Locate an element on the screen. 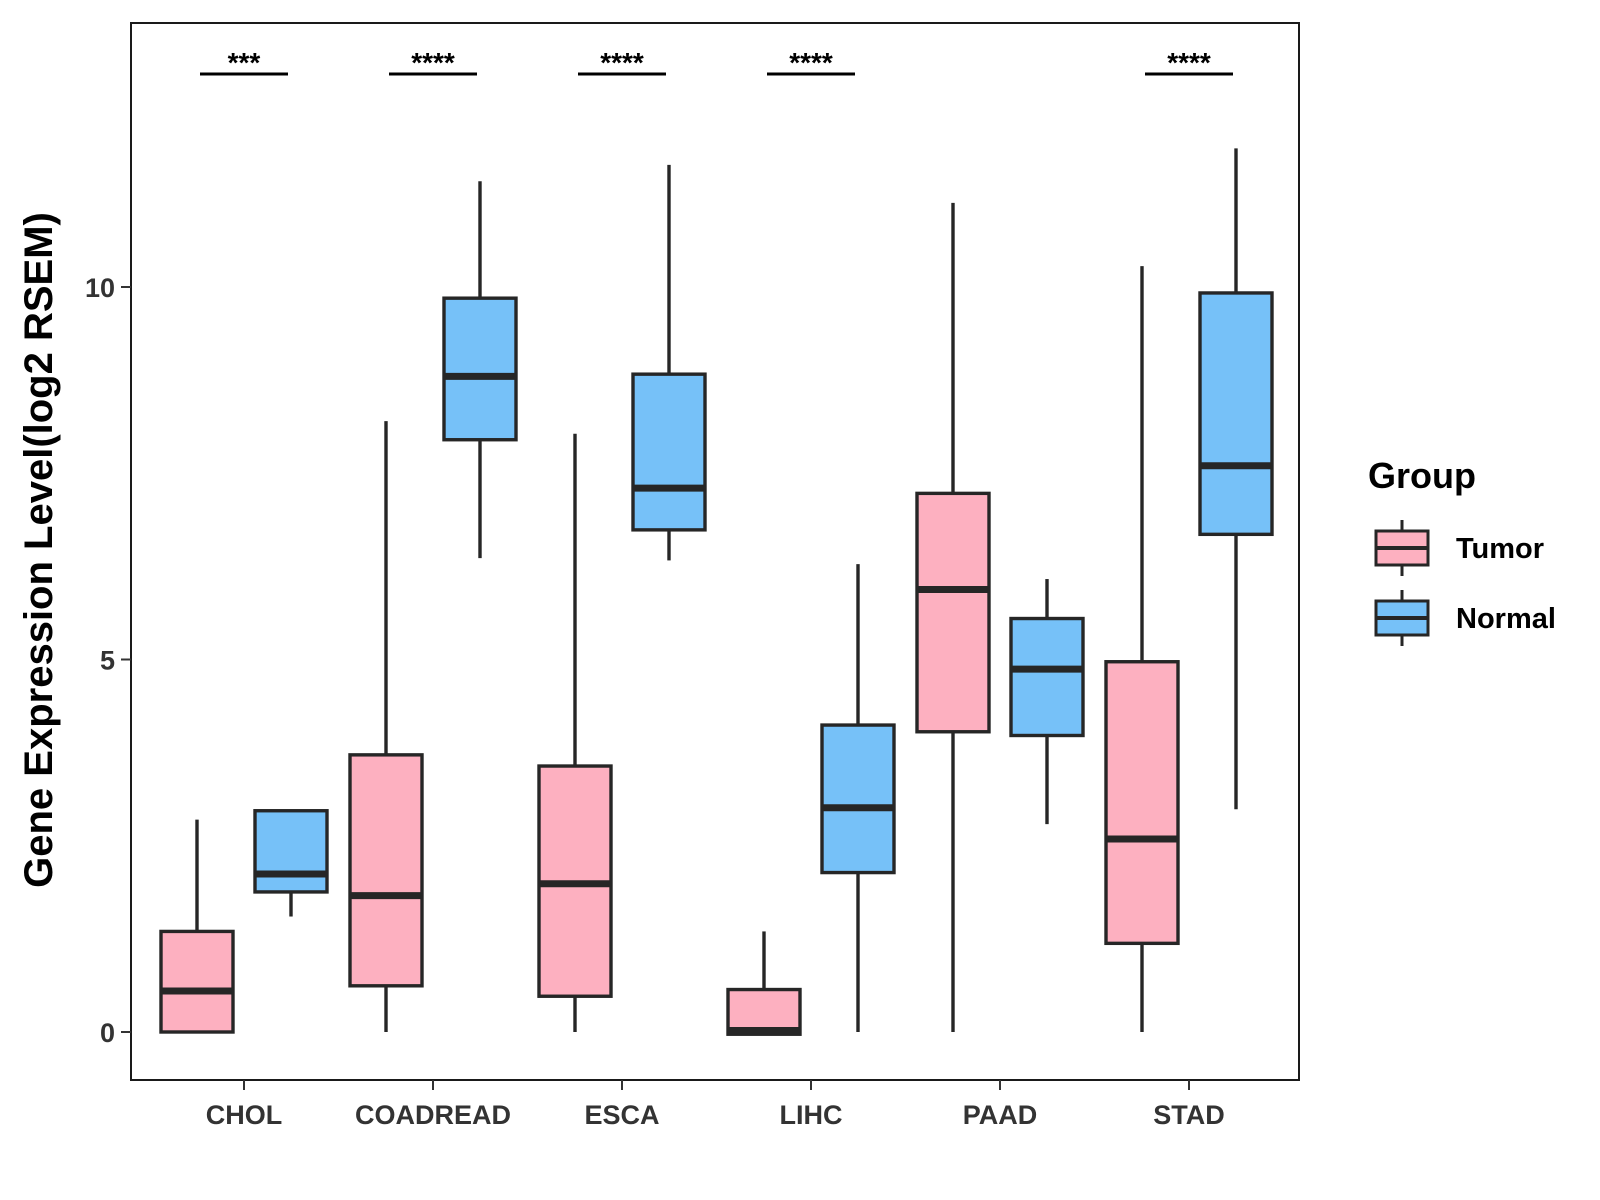 This screenshot has width=1600, height=1200. box-stad-tumor is located at coordinates (1142, 649).